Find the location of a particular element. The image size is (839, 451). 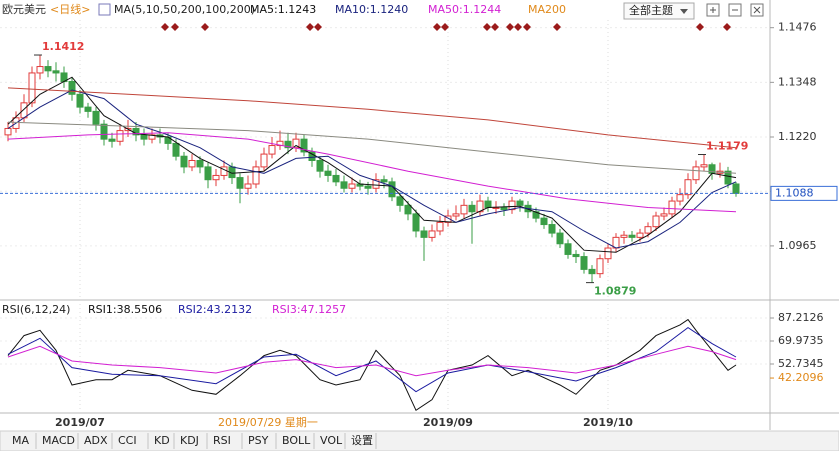

tab: CCI is located at coordinates (127, 440).